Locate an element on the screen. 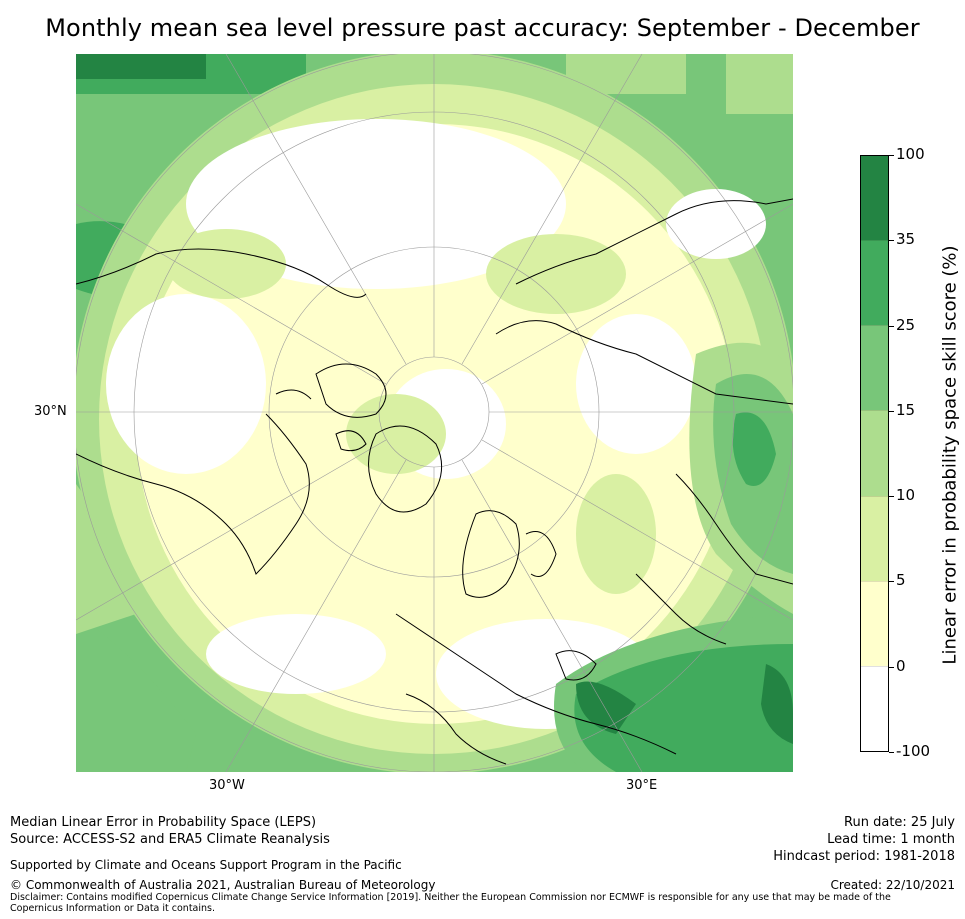 This screenshot has height=919, width=965. colorbar-tick-label: 10 is located at coordinates (906, 495).